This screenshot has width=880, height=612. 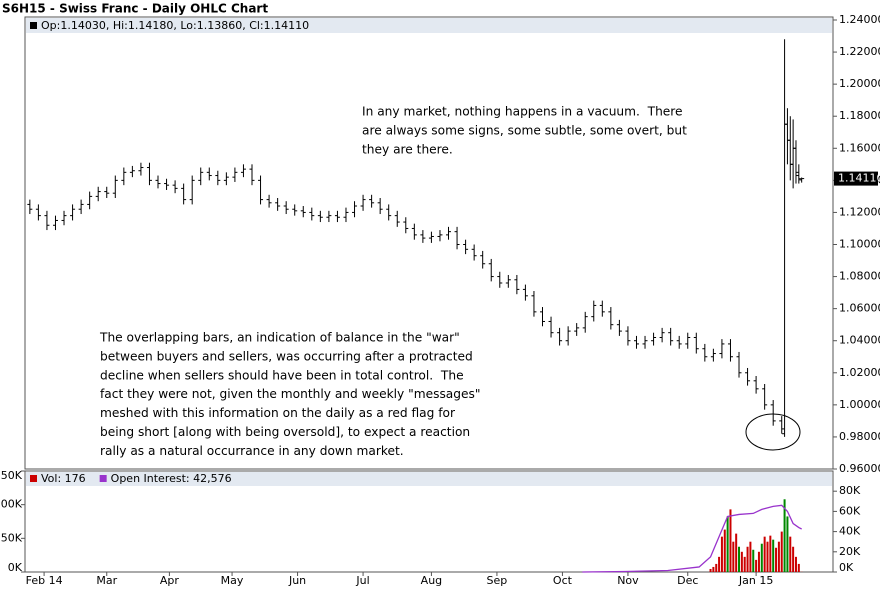 I want to click on chart-title: S6H15 - Swiss Franc - Daily OHLC Chart, so click(x=135, y=9).